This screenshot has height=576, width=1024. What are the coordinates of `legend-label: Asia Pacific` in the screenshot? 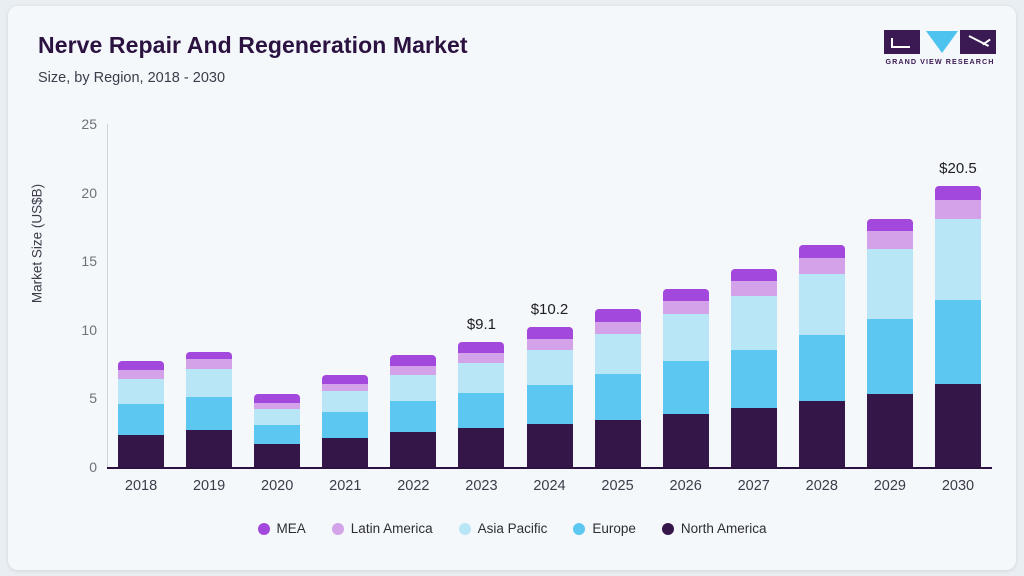 It's located at (512, 528).